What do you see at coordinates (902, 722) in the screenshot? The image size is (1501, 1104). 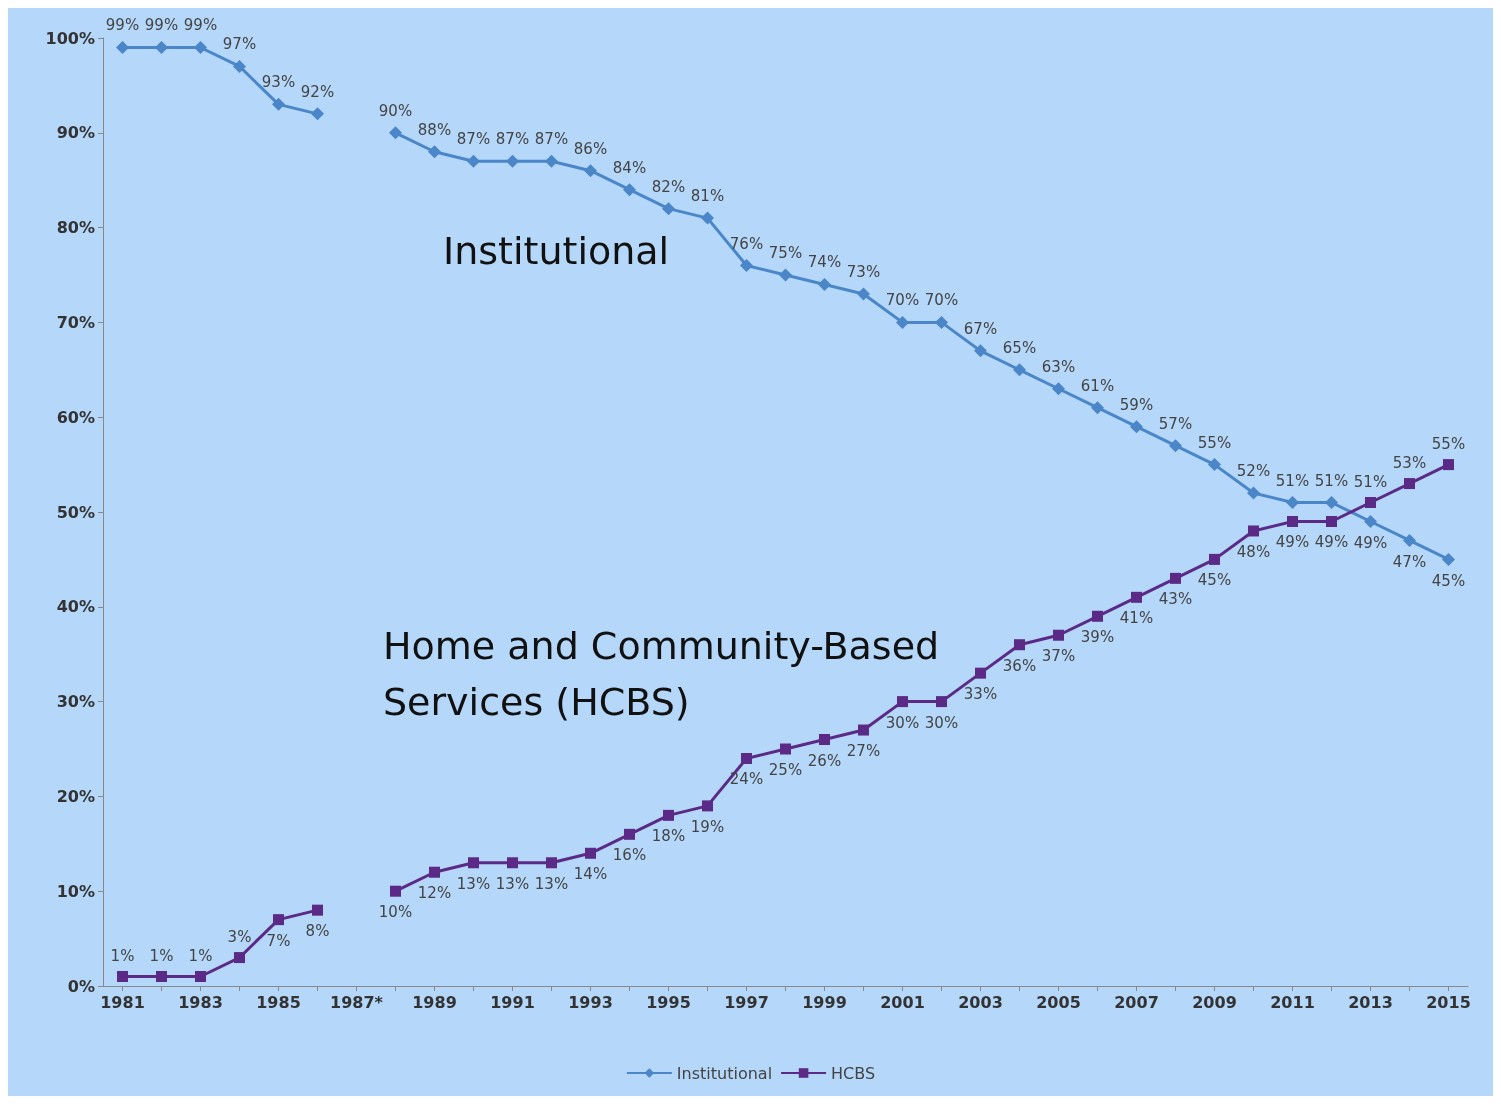 I see `data-label: 30%` at bounding box center [902, 722].